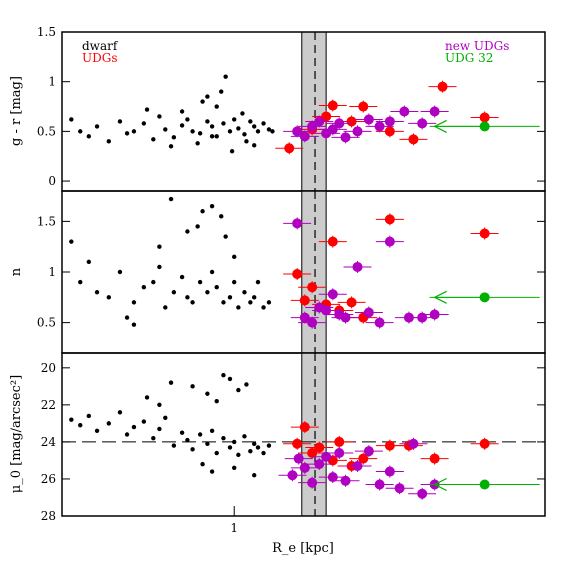  What do you see at coordinates (314, 111) in the screenshot?
I see `panel-1-shaded-band` at bounding box center [314, 111].